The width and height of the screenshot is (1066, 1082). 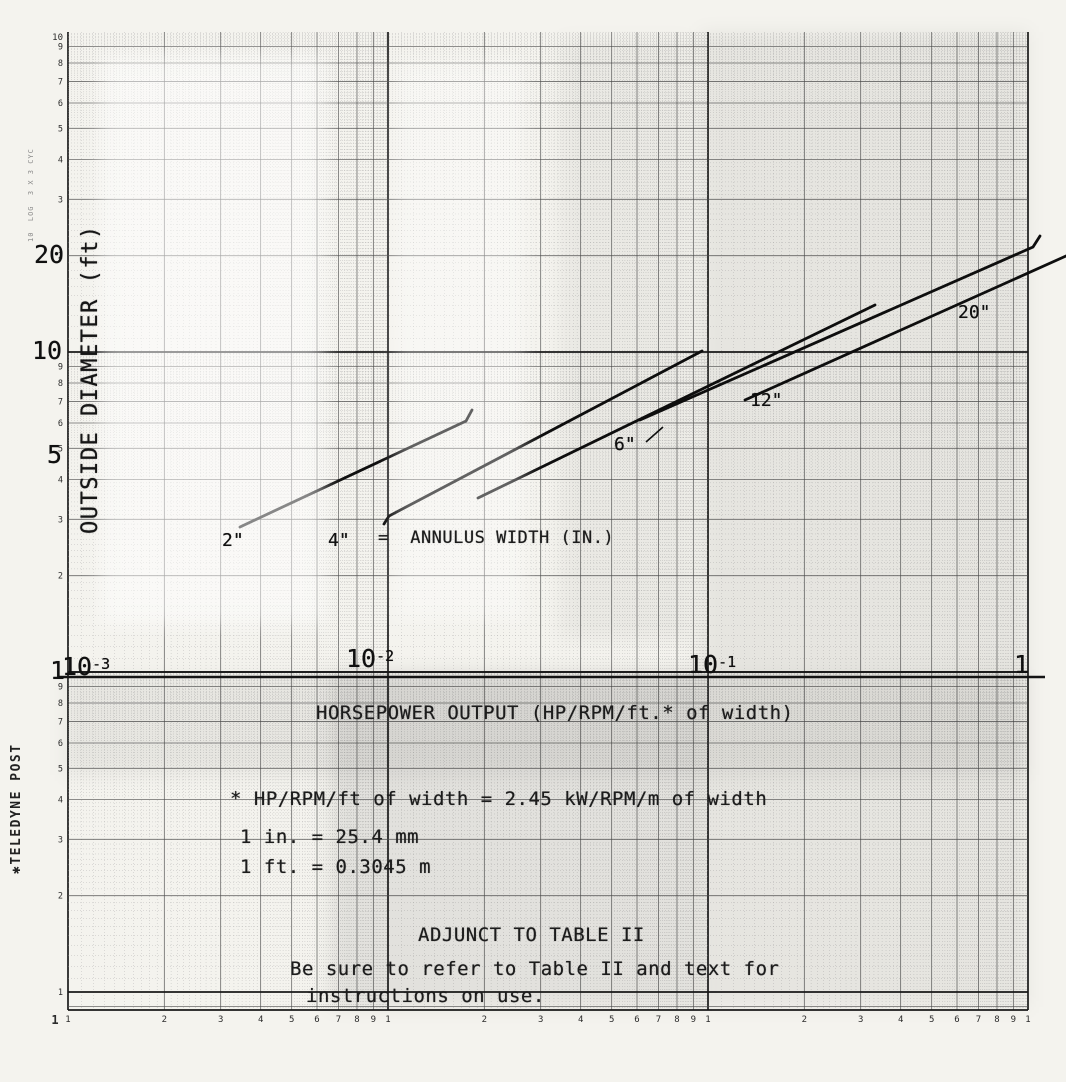 What do you see at coordinates (330, 837) in the screenshot?
I see `footnote-conversion-in: 1 in. = 25.4 mm` at bounding box center [330, 837].